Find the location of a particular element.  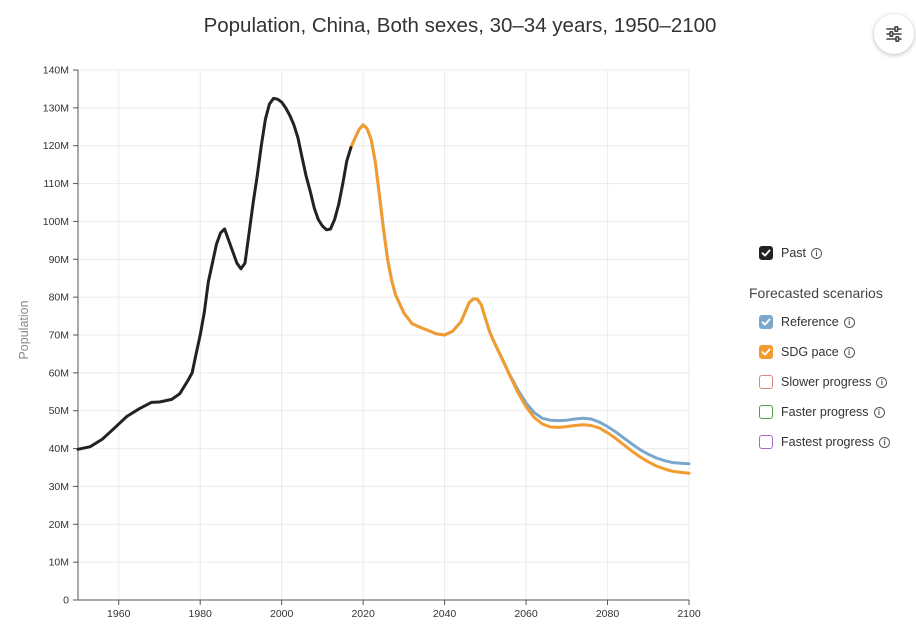

legend-item-fastest-progress: Fastest progress i is located at coordinates (825, 442).